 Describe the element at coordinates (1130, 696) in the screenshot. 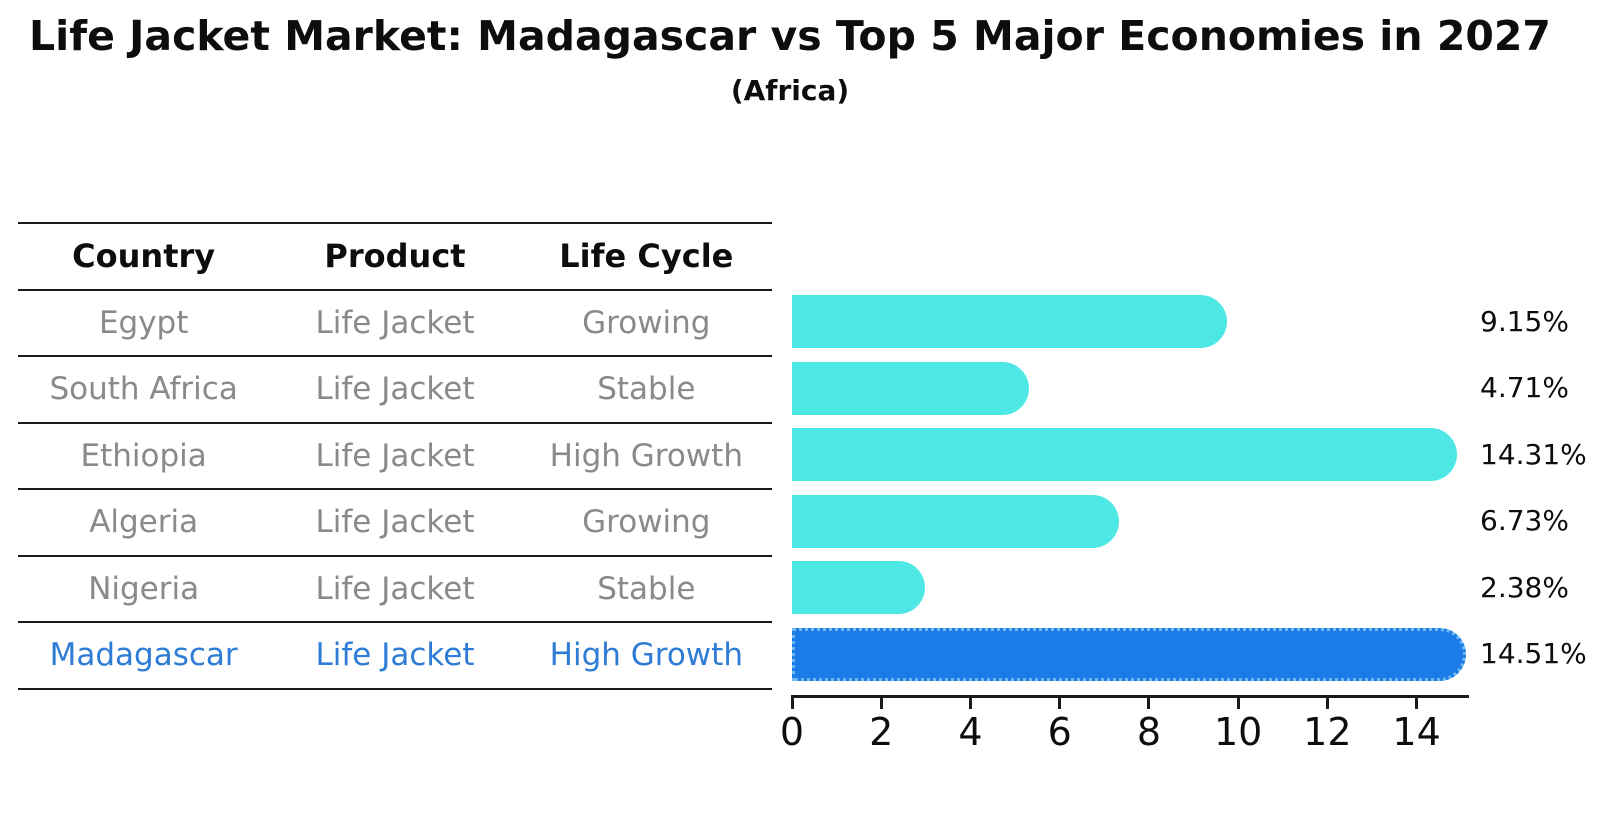

I see `x-axis-line` at that location.